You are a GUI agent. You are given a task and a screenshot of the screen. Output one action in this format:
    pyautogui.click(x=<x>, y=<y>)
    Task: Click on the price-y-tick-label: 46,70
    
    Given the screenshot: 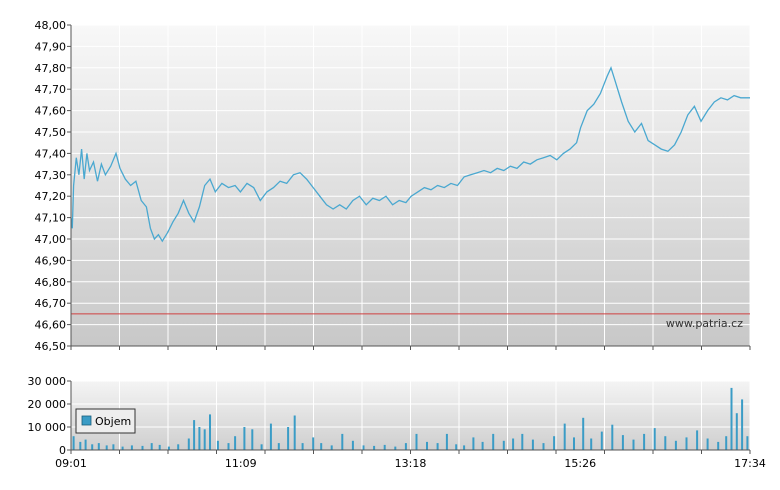 What is the action you would take?
    pyautogui.click(x=51, y=303)
    